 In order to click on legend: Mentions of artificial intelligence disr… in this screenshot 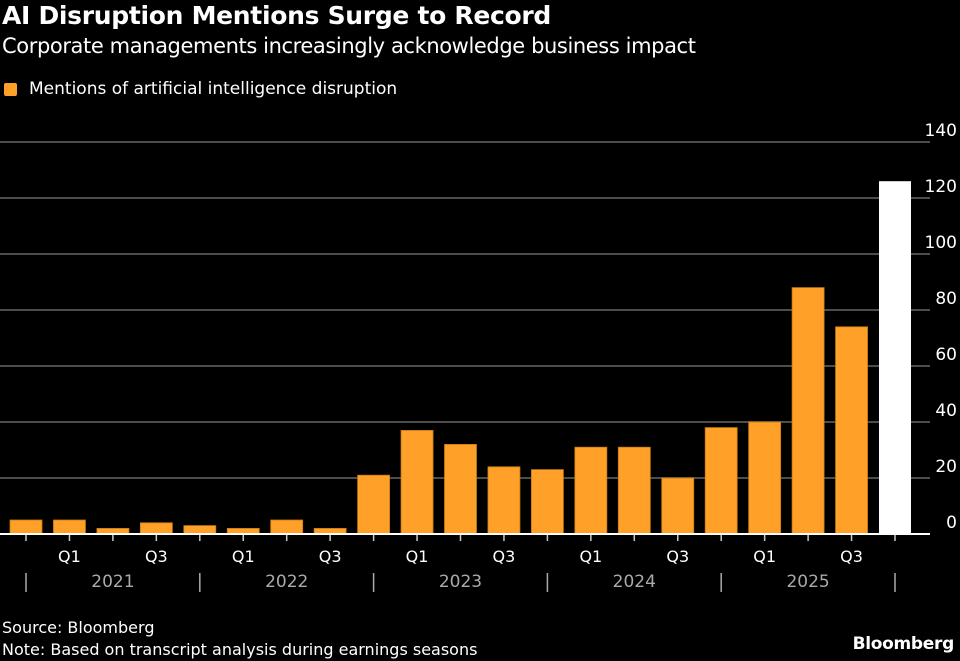, I will do `click(200, 89)`.